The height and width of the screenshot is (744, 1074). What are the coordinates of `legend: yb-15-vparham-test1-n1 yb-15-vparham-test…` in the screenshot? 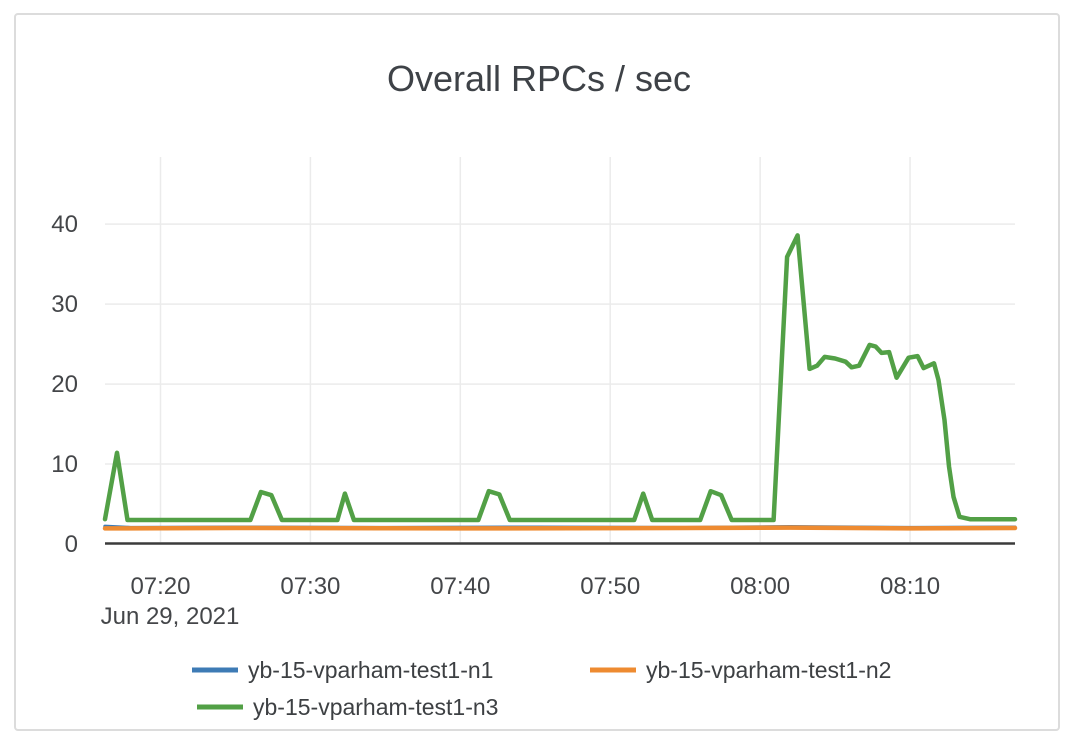 It's located at (541, 688).